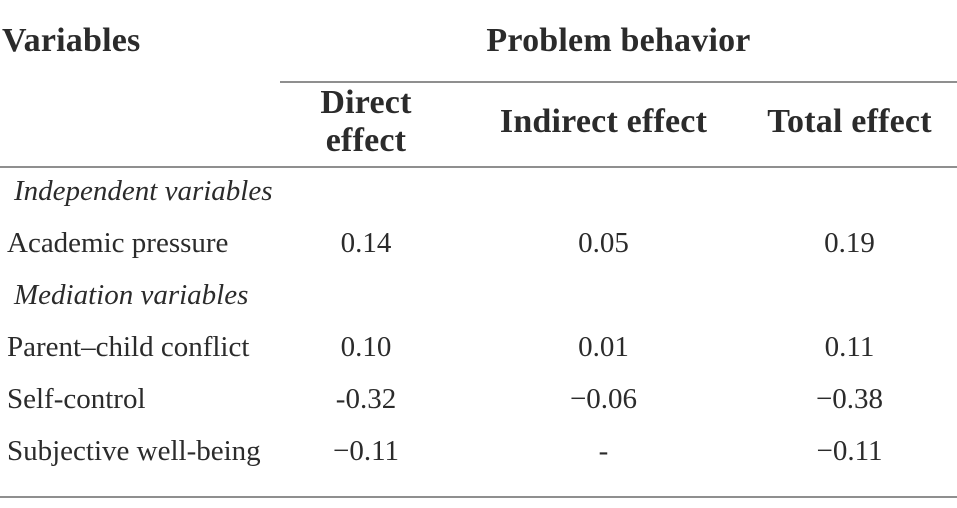  I want to click on table-row-self-control: Self-control -0.32 −0.06 −0.38, so click(478, 401).